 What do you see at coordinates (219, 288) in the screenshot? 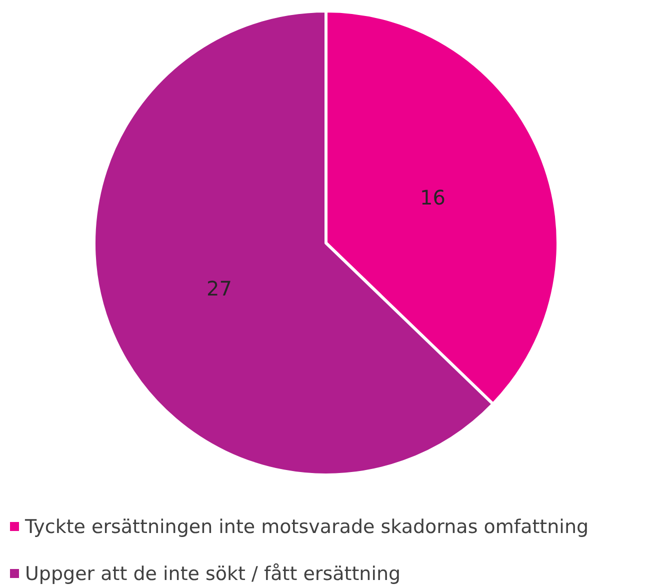
I see `data-label: 27` at bounding box center [219, 288].